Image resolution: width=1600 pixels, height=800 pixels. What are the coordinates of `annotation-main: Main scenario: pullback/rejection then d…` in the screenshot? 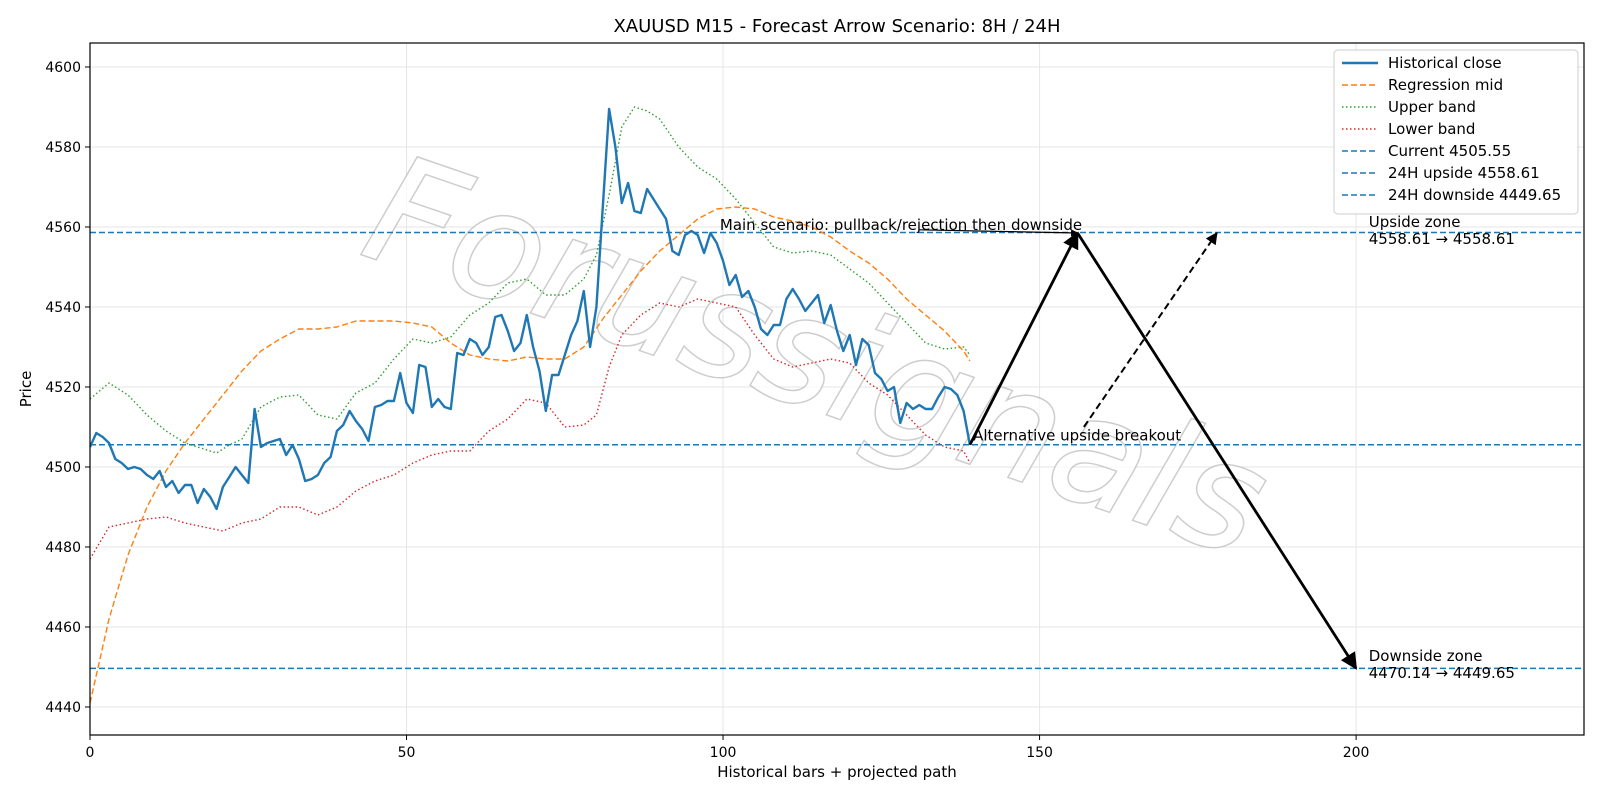 It's located at (901, 225).